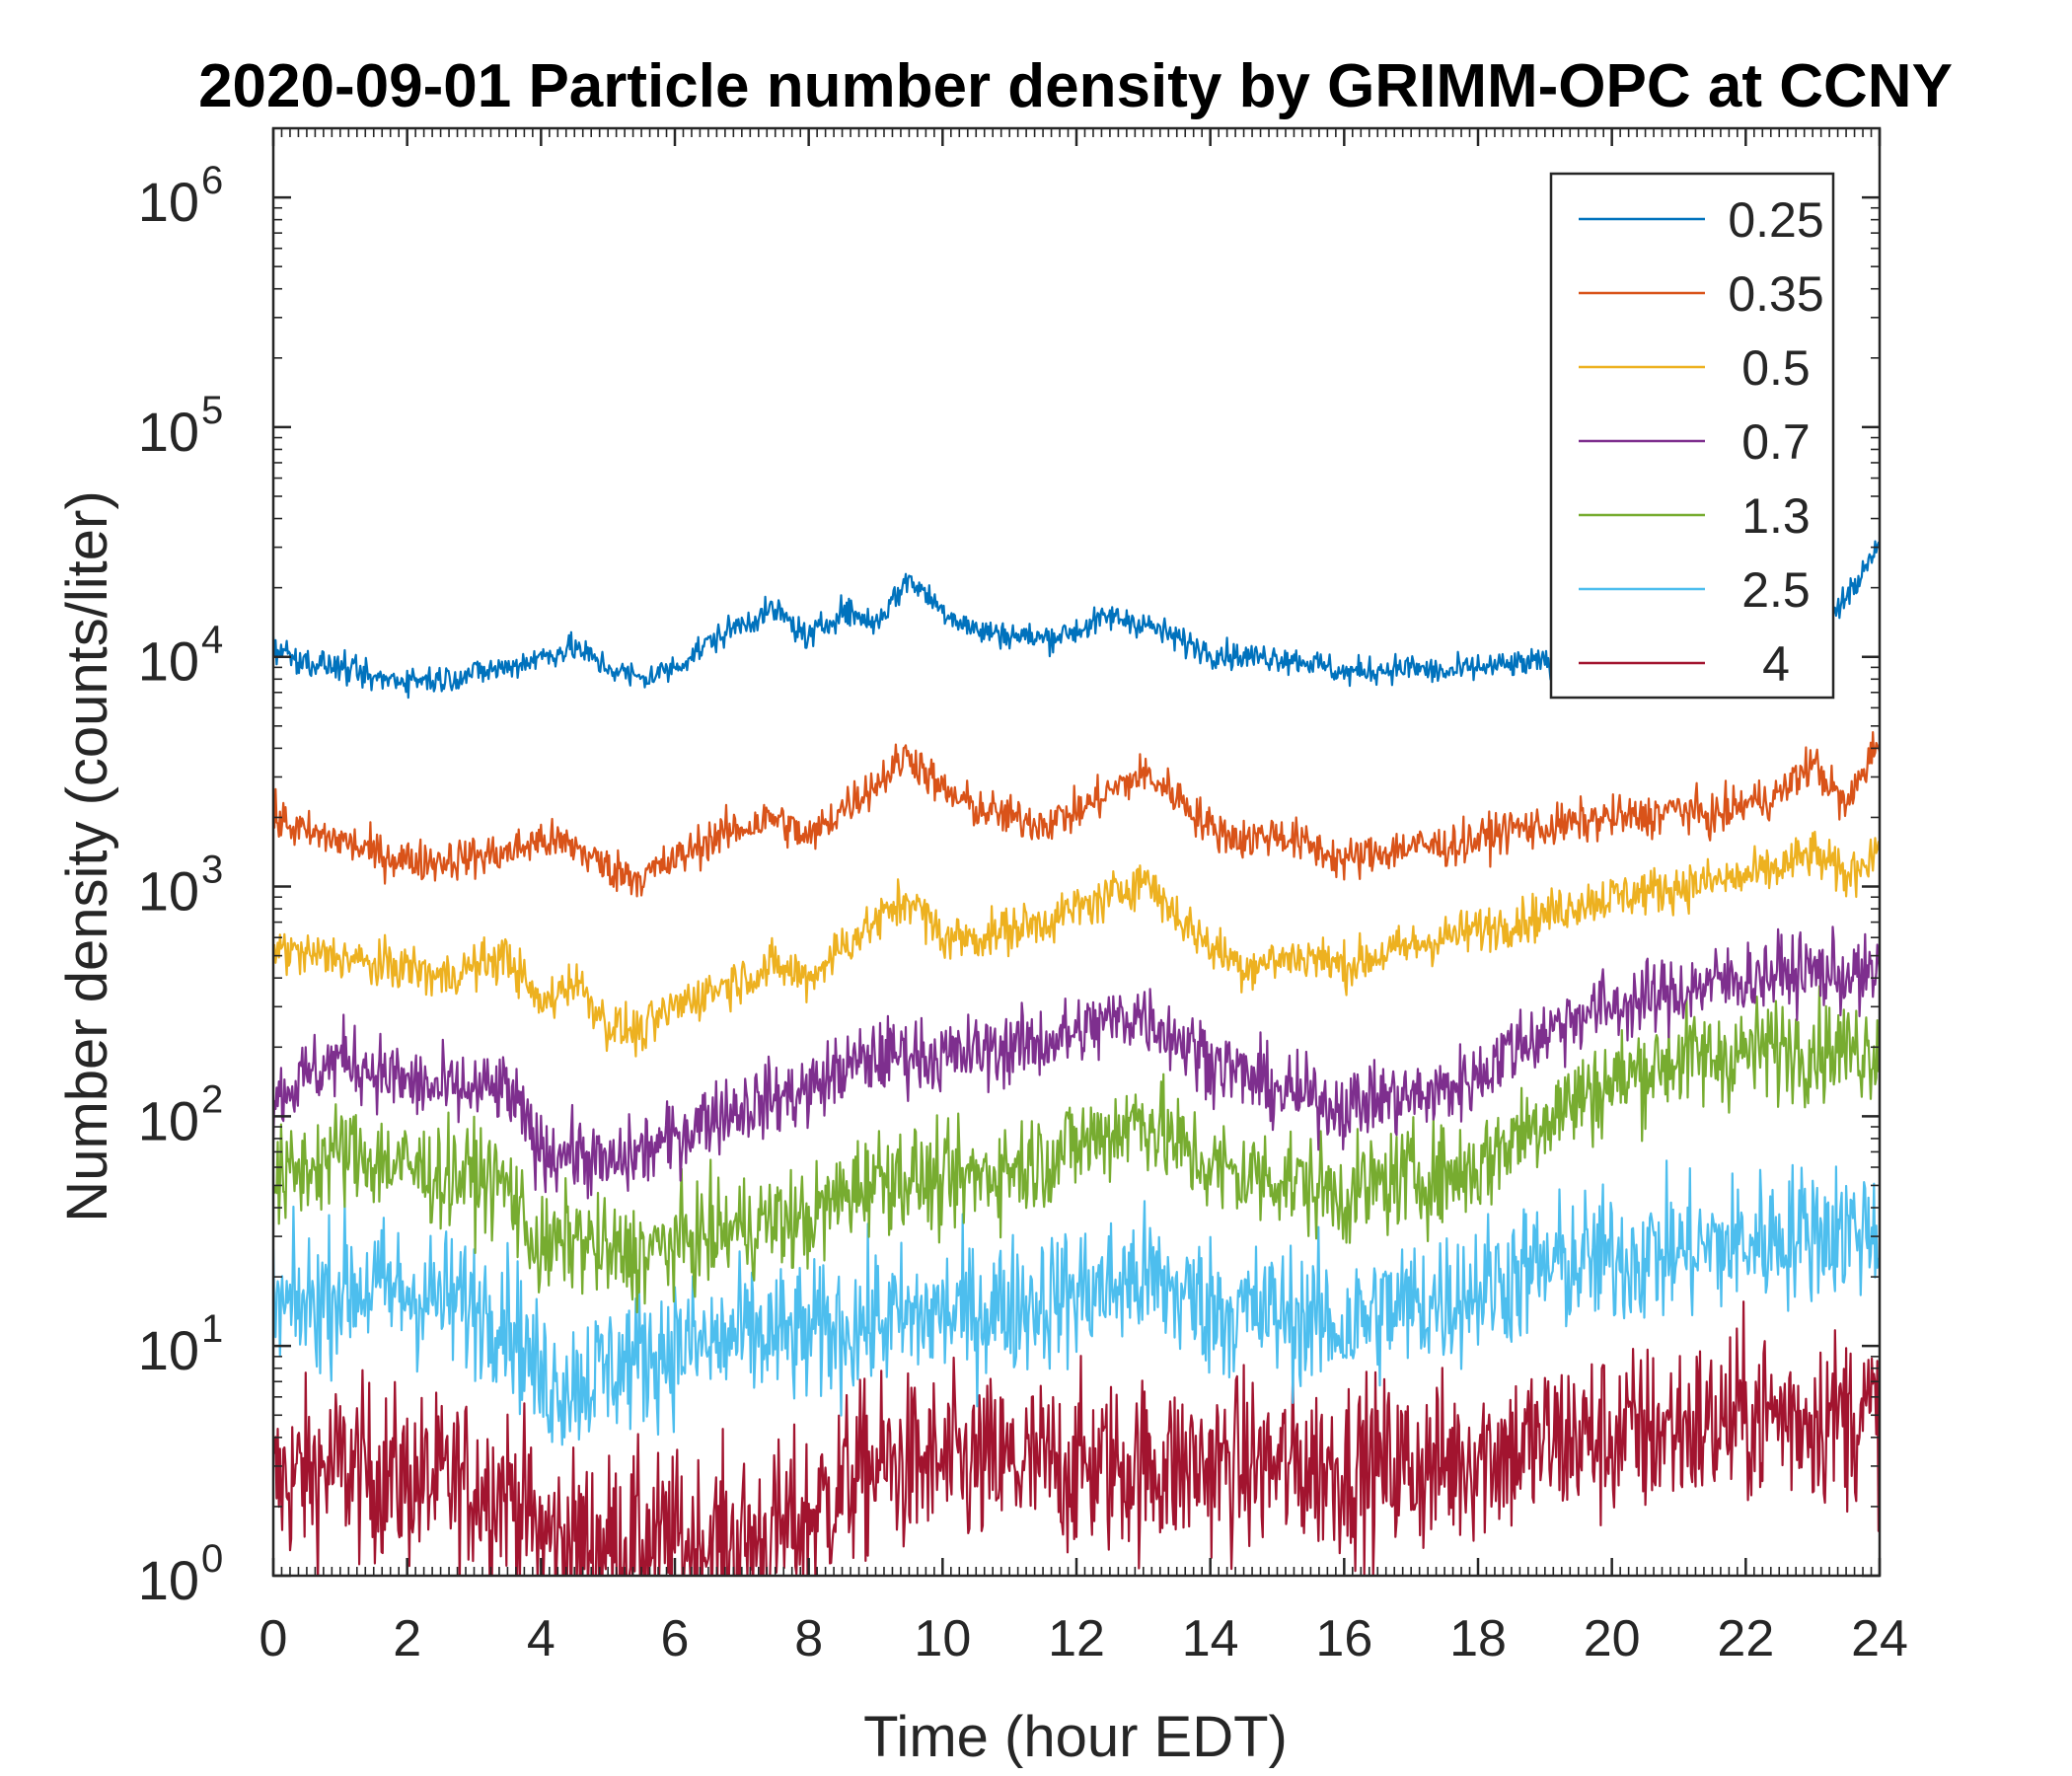 This screenshot has height=1776, width=2072. Describe the element at coordinates (1695, 442) in the screenshot. I see `legend-entry-0.7: 0.7` at that location.